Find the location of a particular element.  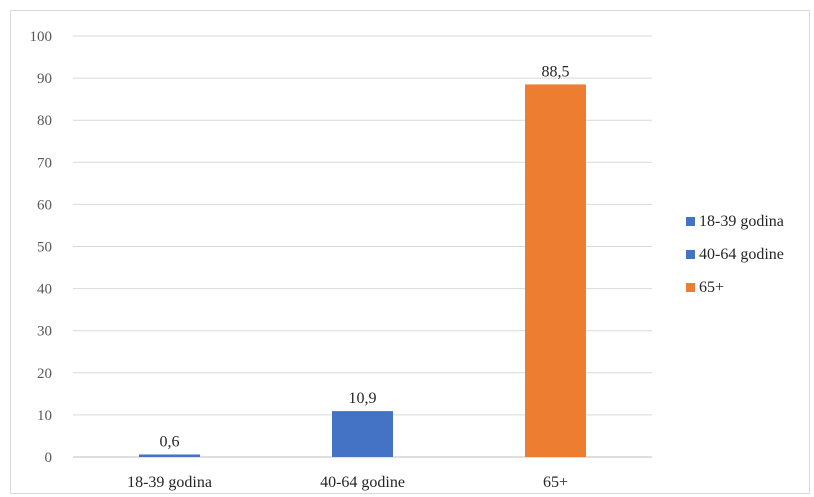

x-category-label: 40-64 godine is located at coordinates (362, 482).